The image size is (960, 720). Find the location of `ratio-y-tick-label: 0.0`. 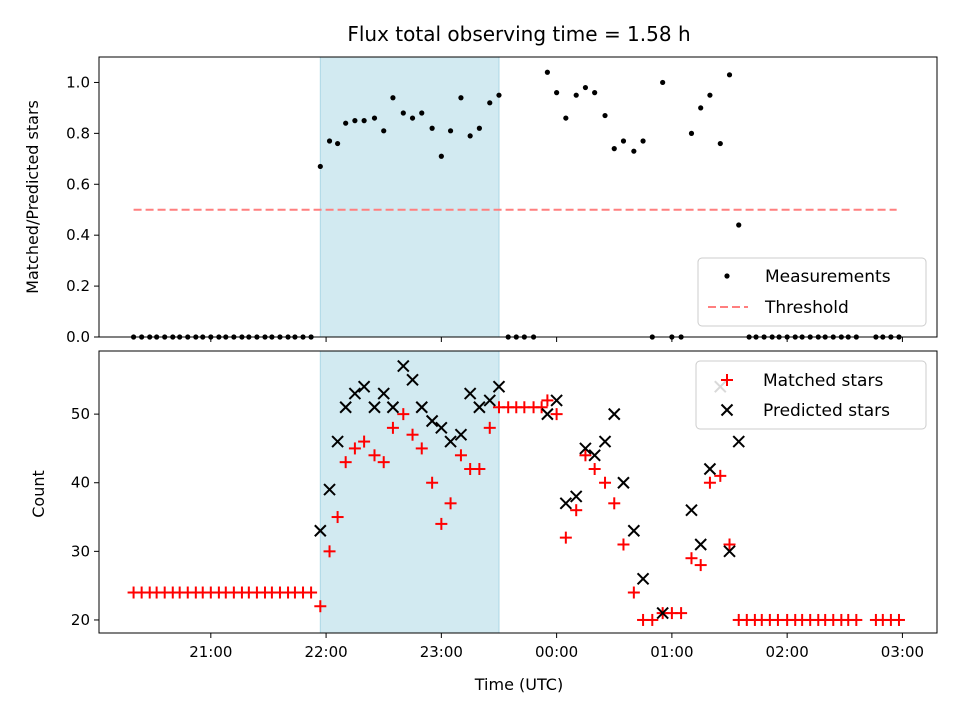

ratio-y-tick-label: 0.0 is located at coordinates (78, 337).